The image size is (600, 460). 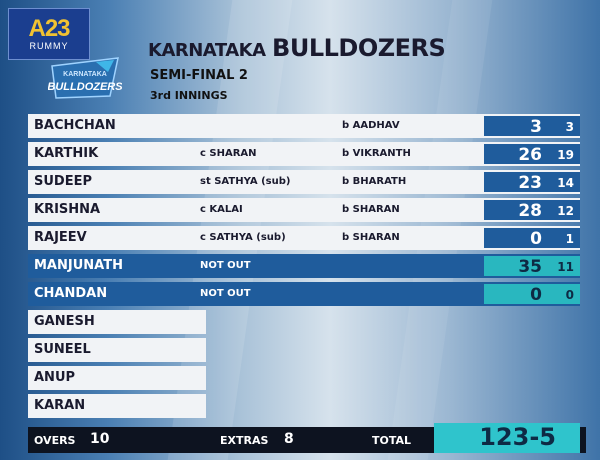 What do you see at coordinates (189, 95) in the screenshot?
I see `innings-label: 3rd INNINGS` at bounding box center [189, 95].